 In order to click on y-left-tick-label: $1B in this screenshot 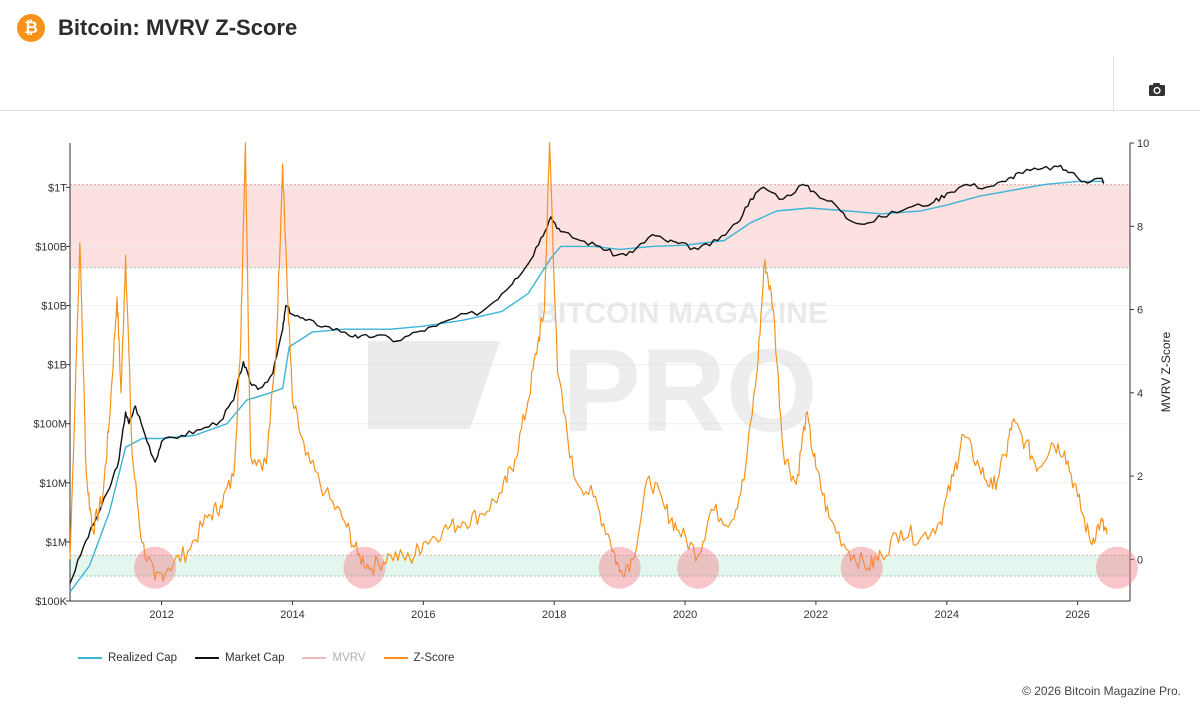, I will do `click(57, 366)`.